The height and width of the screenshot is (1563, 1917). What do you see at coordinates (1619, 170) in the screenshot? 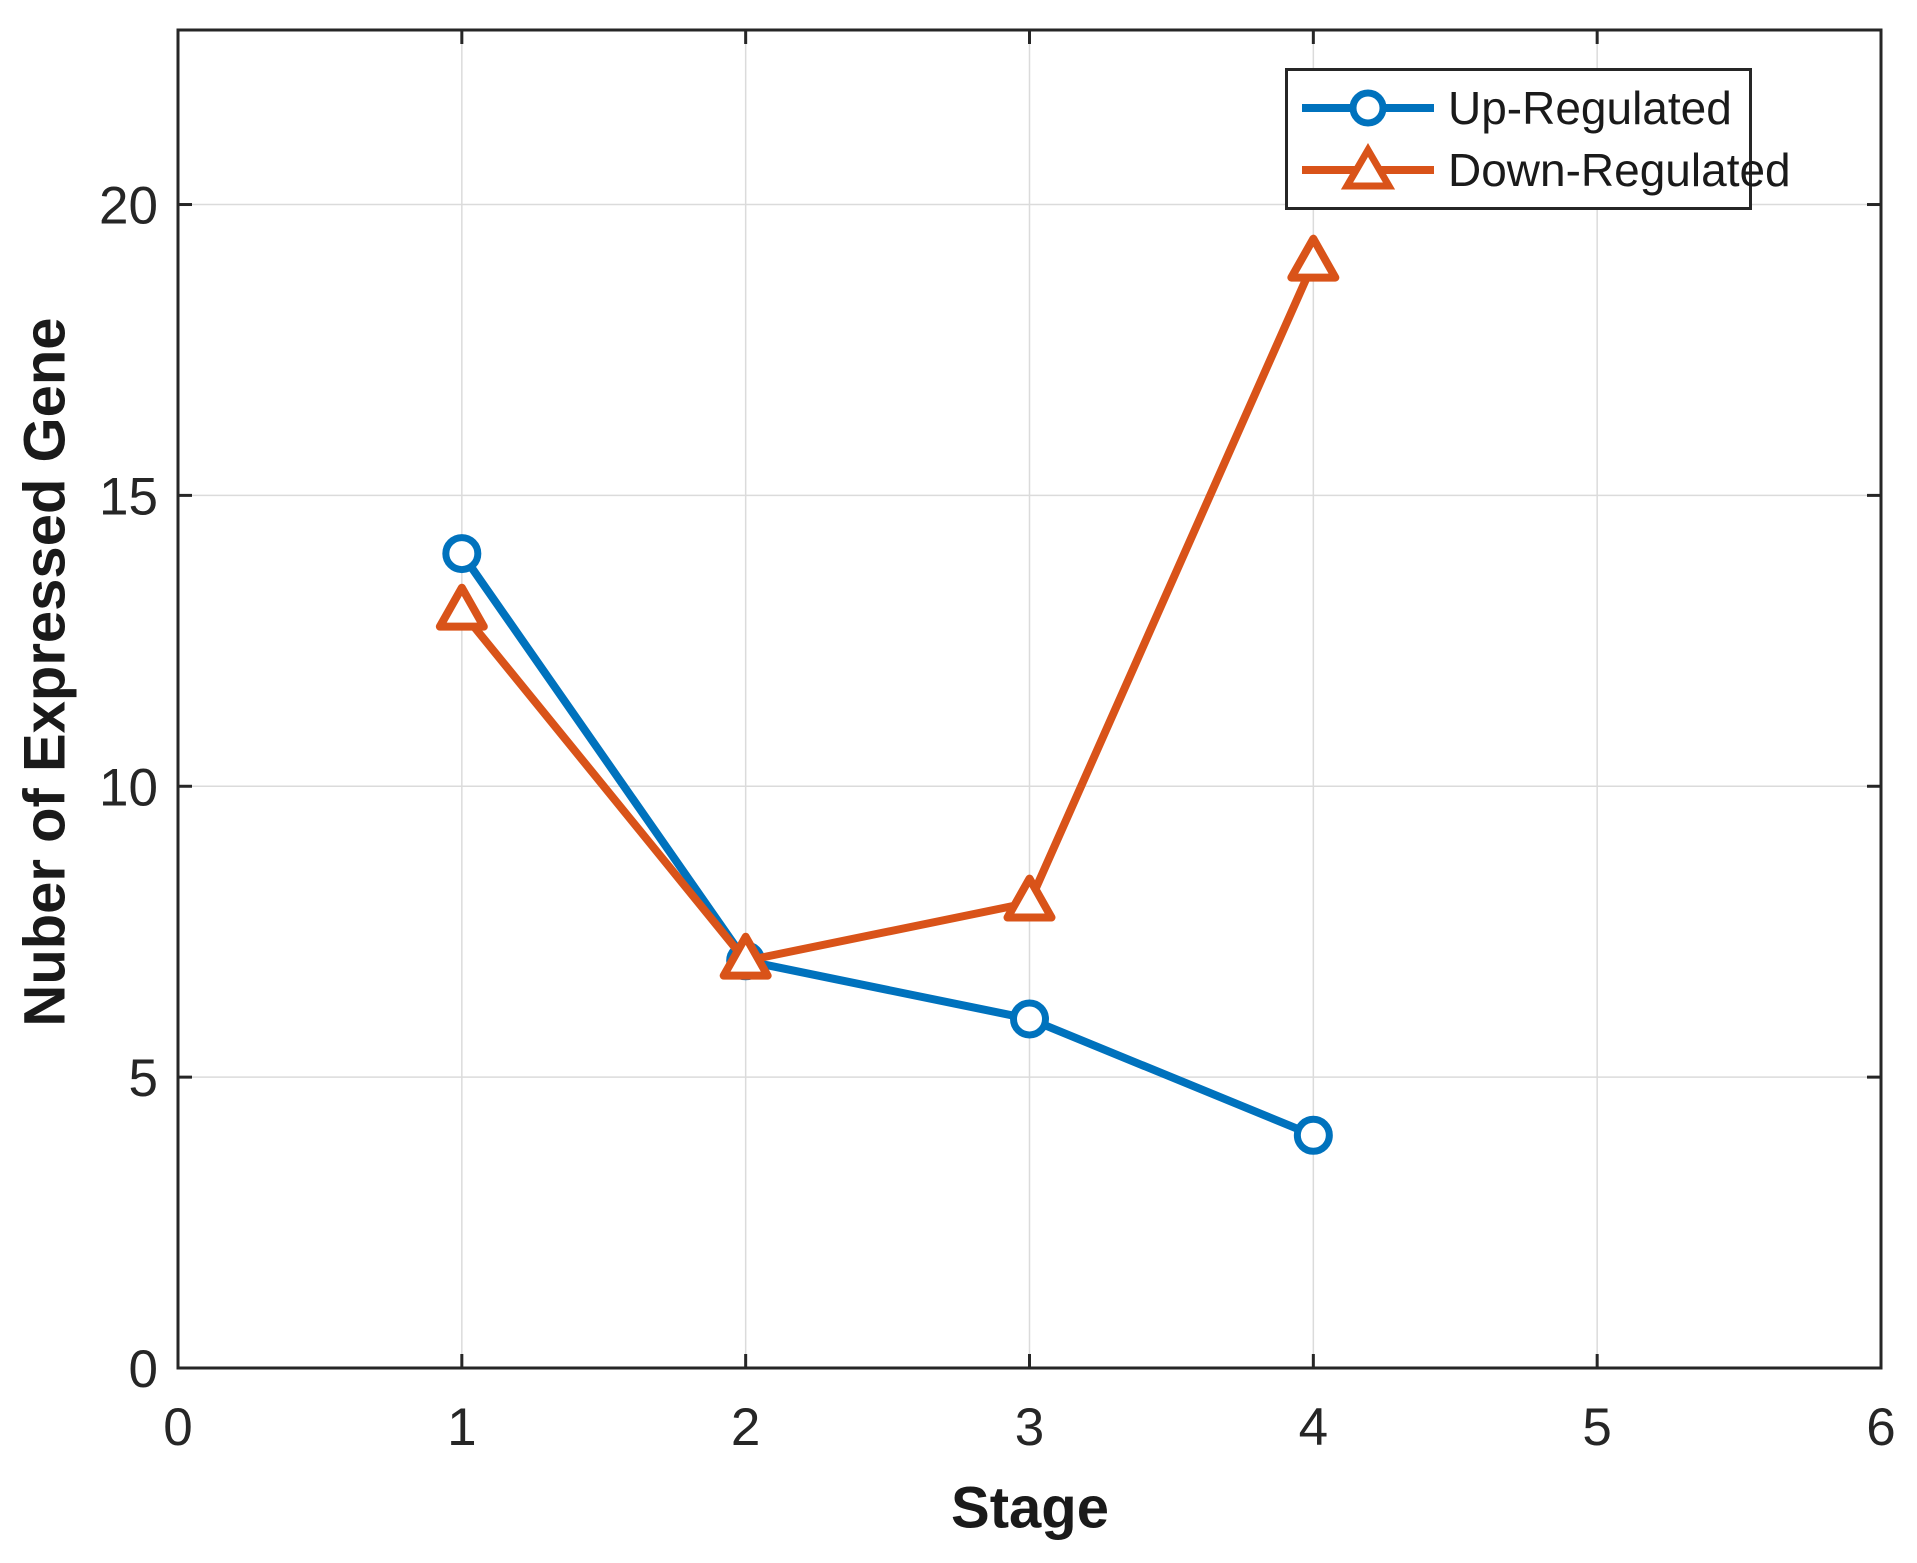
I see `legend-label-down-regulated: Down-Regulated` at bounding box center [1619, 170].